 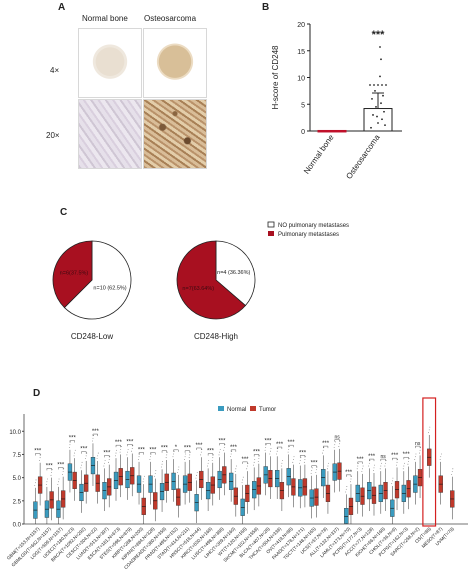 What do you see at coordinates (395, 456) in the screenshot?
I see `sig-label-31: ***` at bounding box center [395, 456].